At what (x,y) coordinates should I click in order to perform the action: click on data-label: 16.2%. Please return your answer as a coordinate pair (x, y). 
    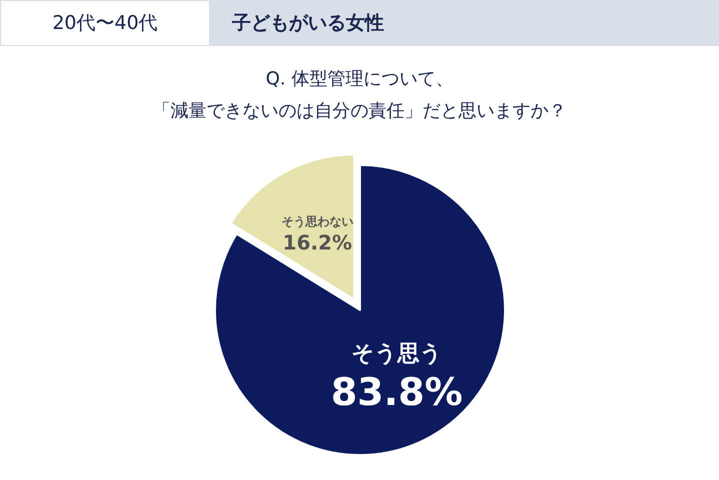
    Looking at the image, I should click on (317, 242).